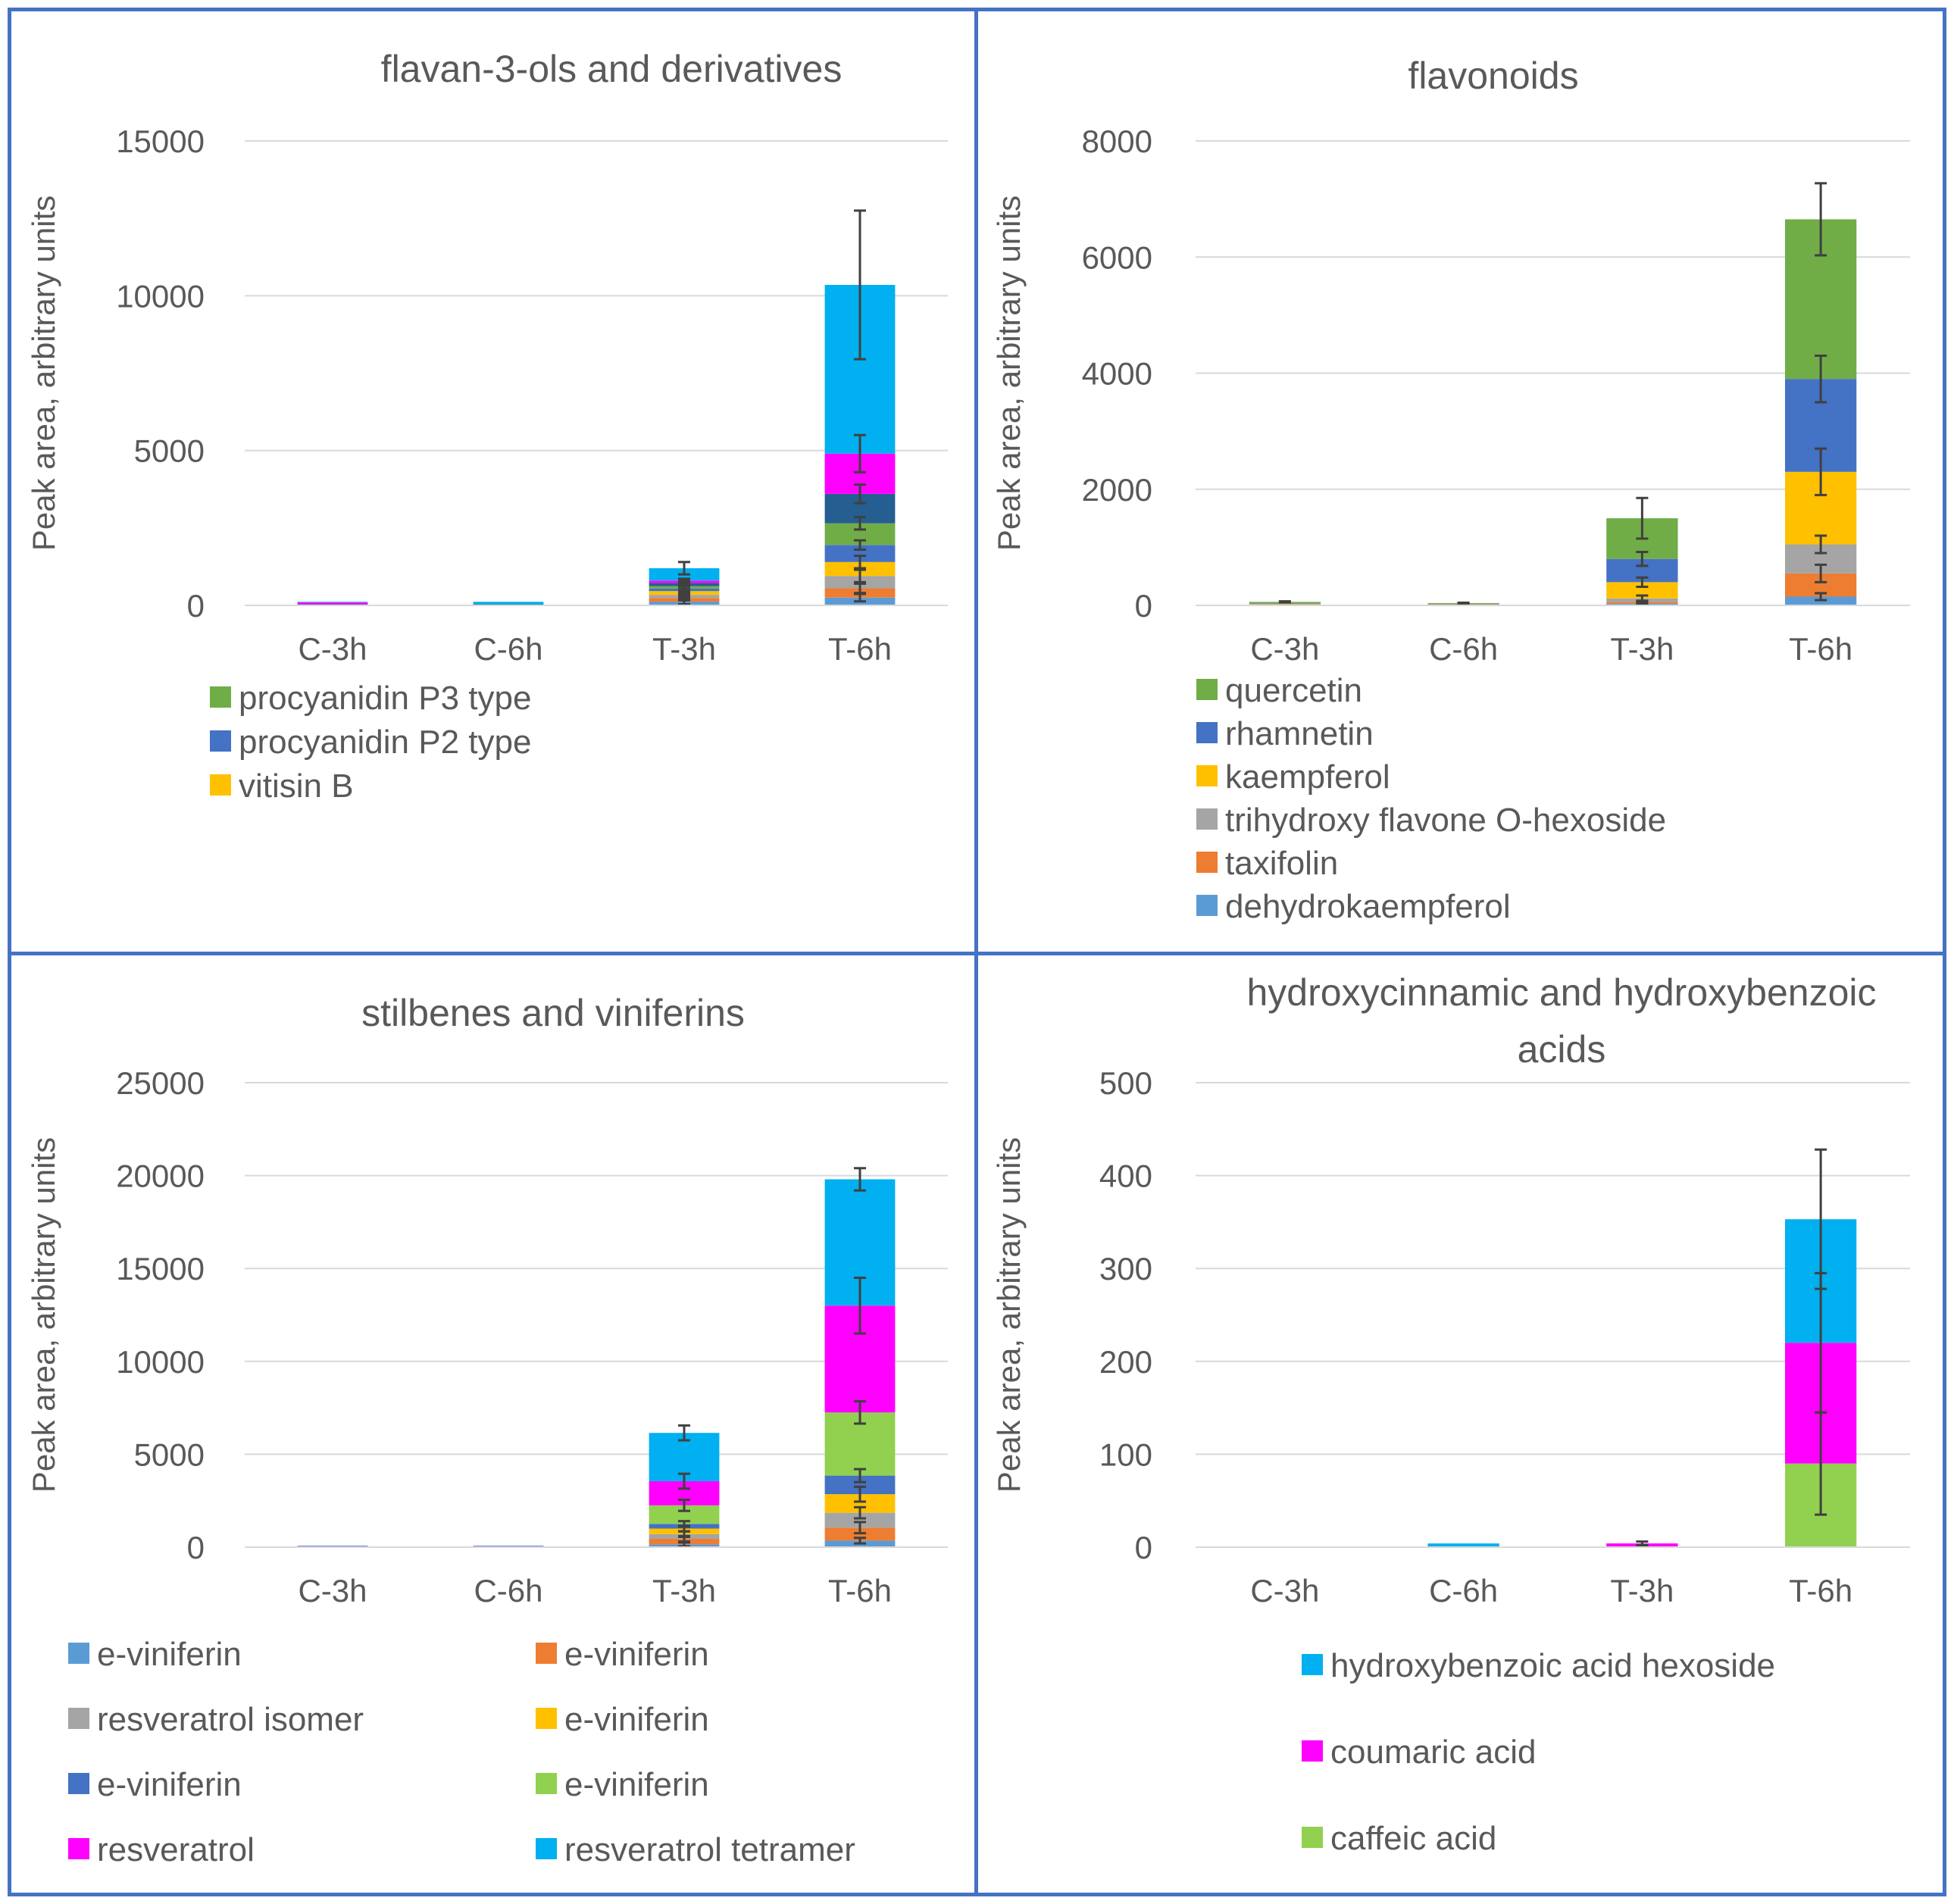 This screenshot has height=1904, width=1954. Describe the element at coordinates (160, 1083) in the screenshot. I see `y-tick-label: 25000` at that location.